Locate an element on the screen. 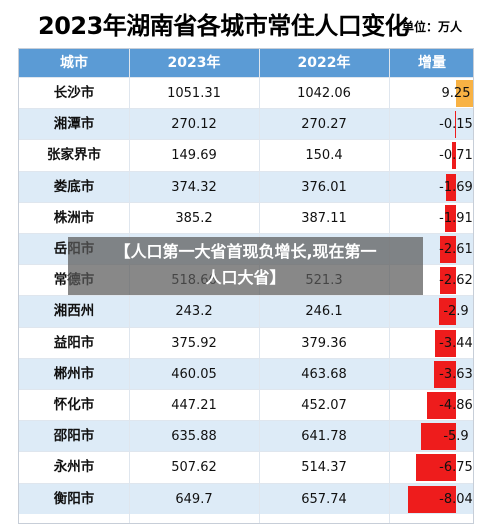  city-name-cell: 株洲市 is located at coordinates (74, 217).